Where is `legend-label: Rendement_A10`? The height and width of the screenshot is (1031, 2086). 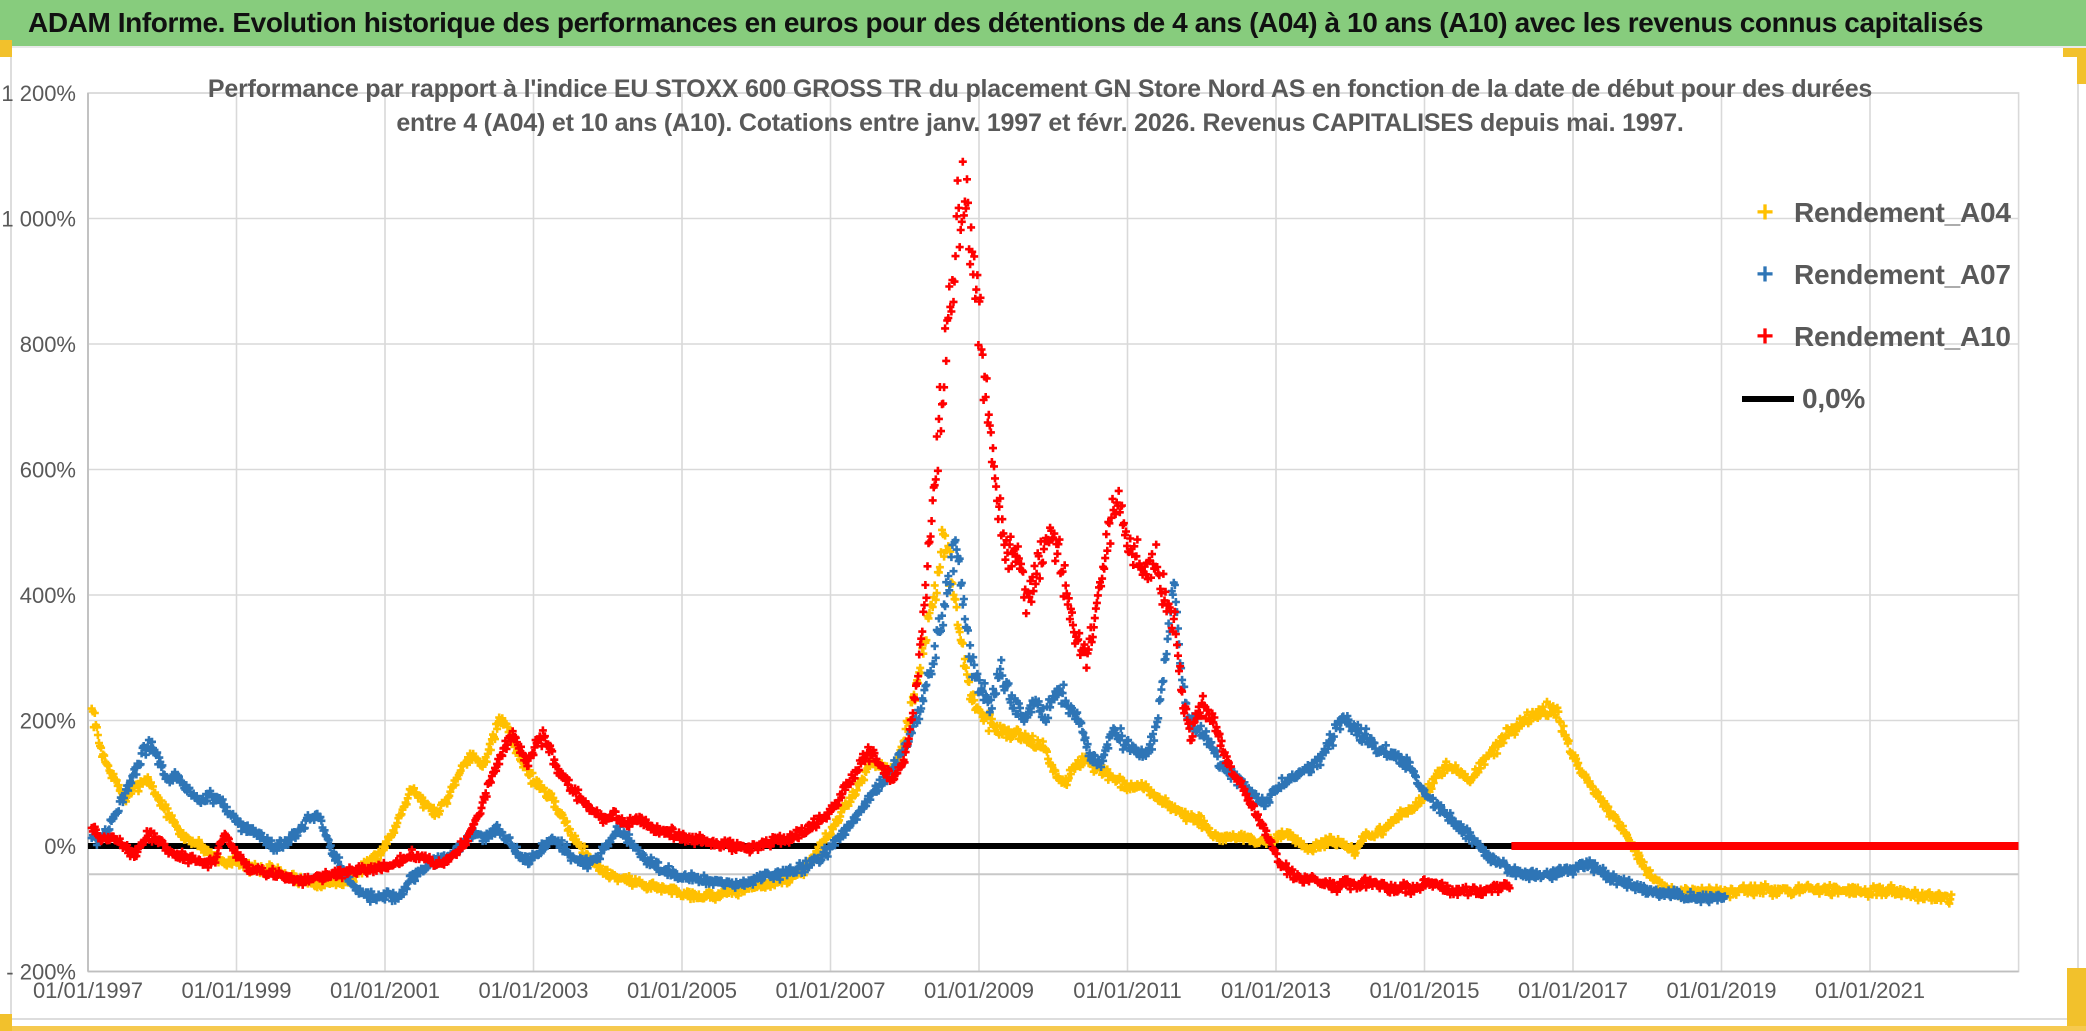
legend-label: Rendement_A10 is located at coordinates (1902, 336).